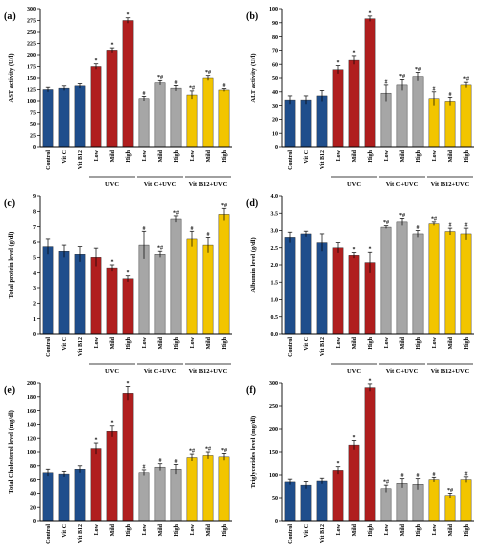 Image resolution: width=481 pixels, height=550 pixels. I want to click on y-tick-label: 20, so click(275, 121).